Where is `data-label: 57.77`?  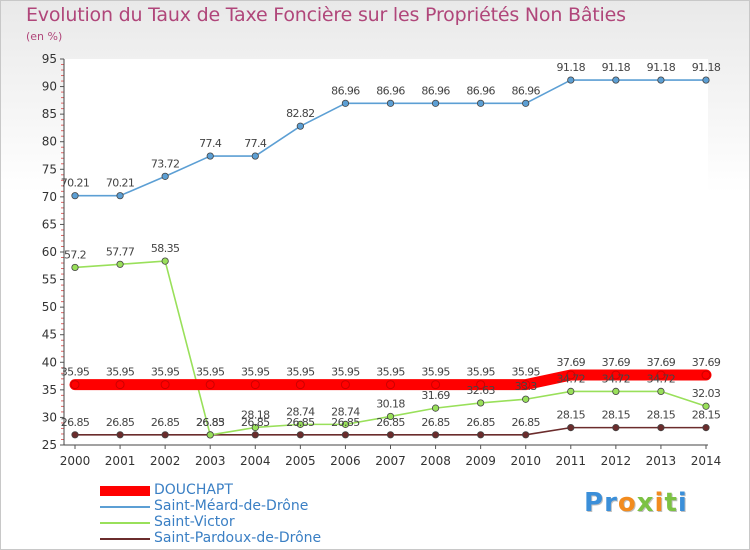 data-label: 57.77 is located at coordinates (120, 251).